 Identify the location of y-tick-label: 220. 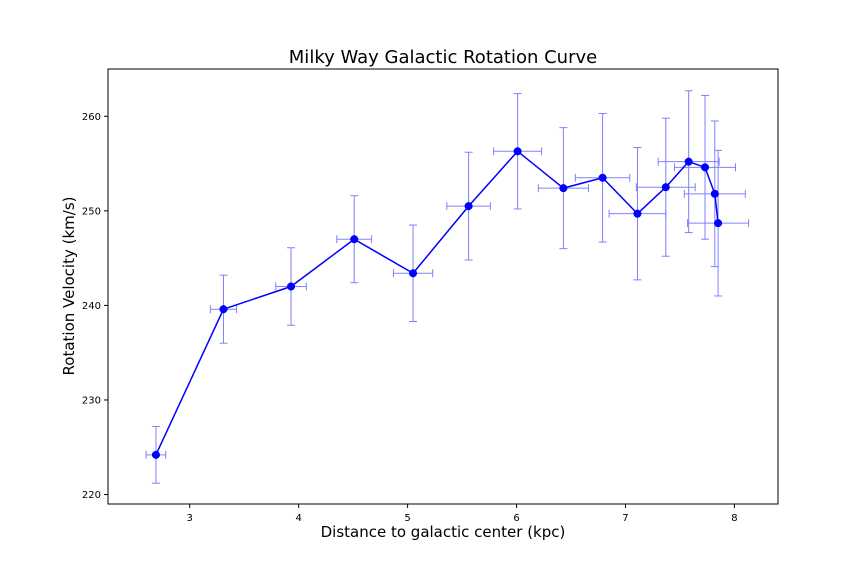
(91, 495).